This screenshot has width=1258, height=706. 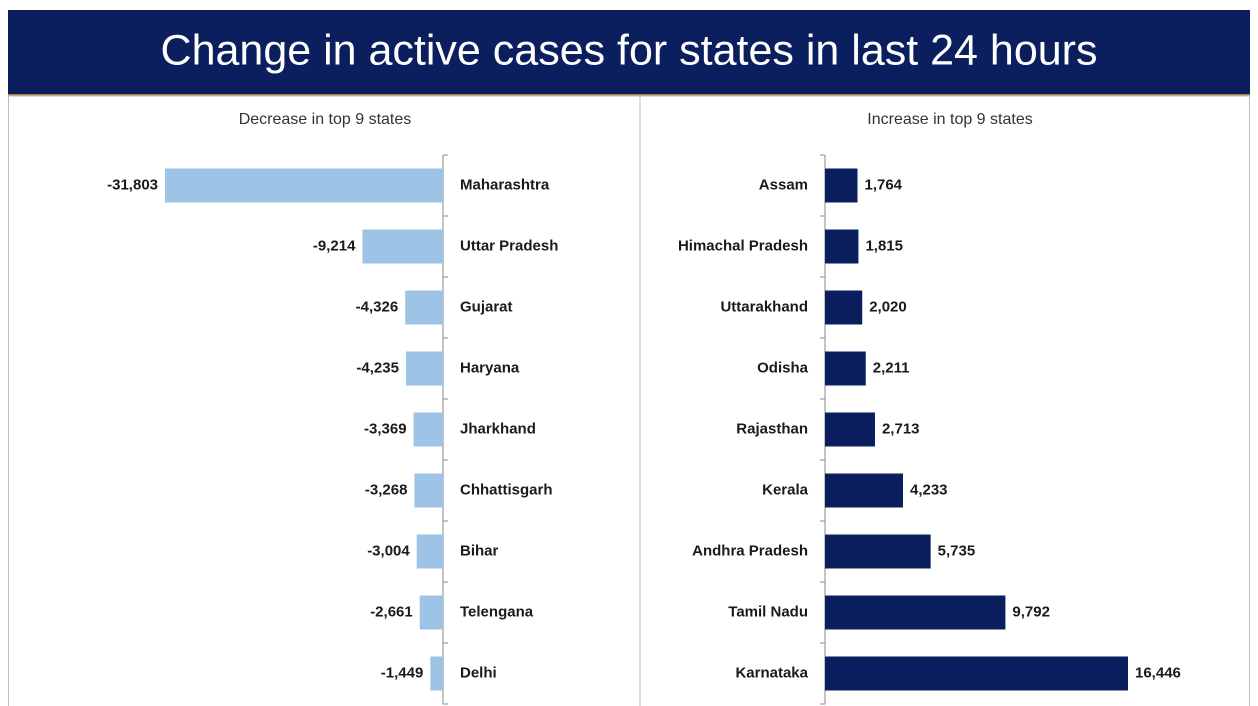 I want to click on value-label: 4,233, so click(x=929, y=489).